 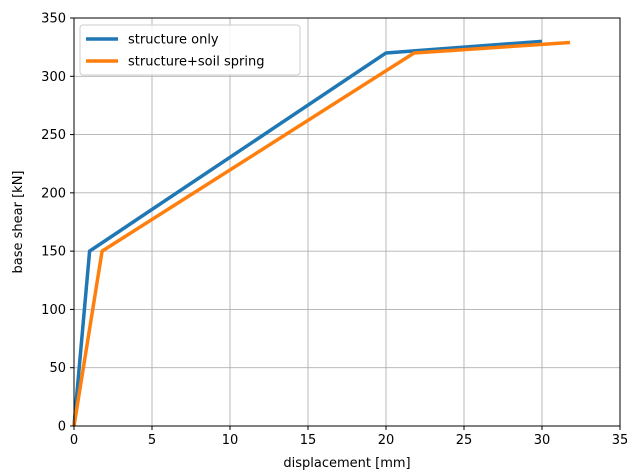 What do you see at coordinates (57, 223) in the screenshot?
I see `y-axis-ticks: 0 50 100 150 200 250 300 350` at bounding box center [57, 223].